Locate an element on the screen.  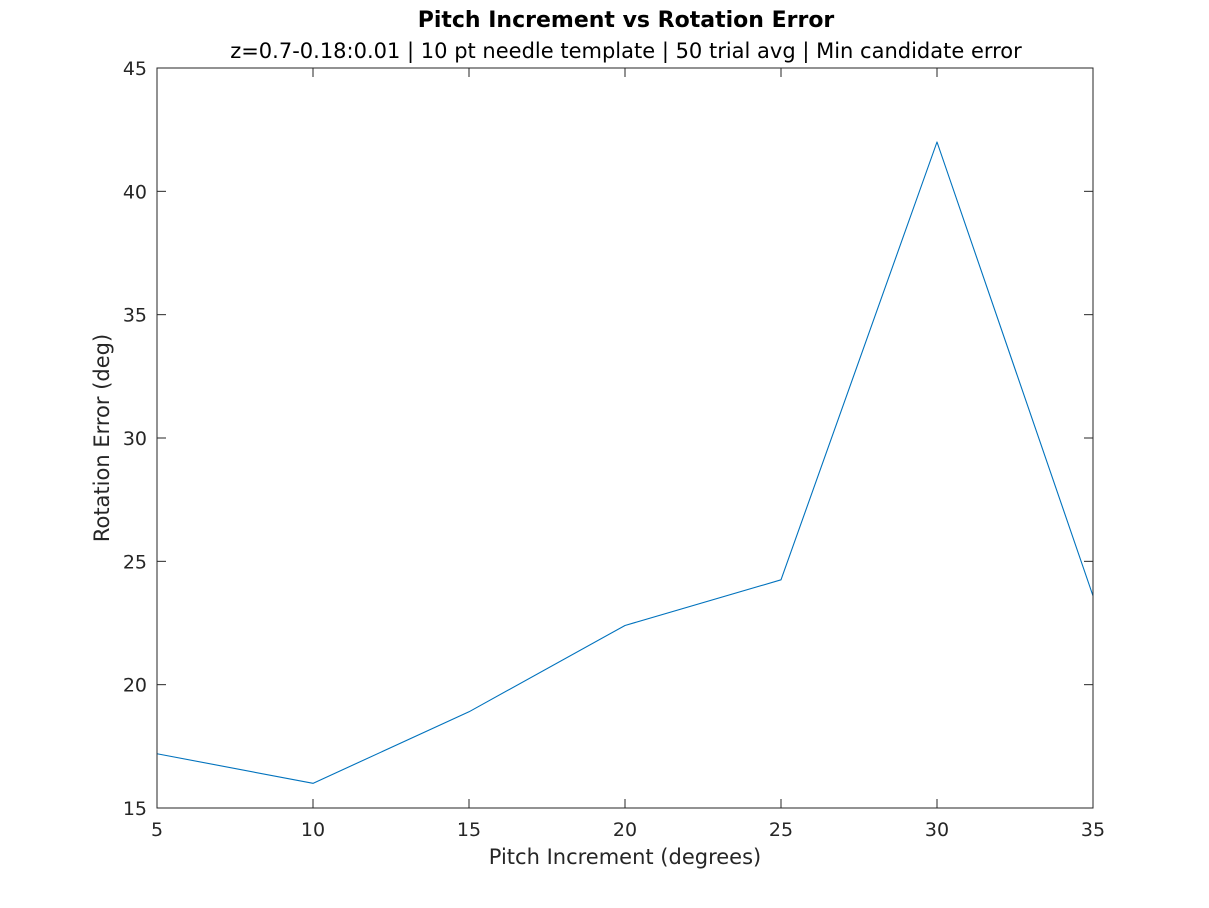
chart-title: Pitch Increment vs Rotation Error is located at coordinates (626, 20).